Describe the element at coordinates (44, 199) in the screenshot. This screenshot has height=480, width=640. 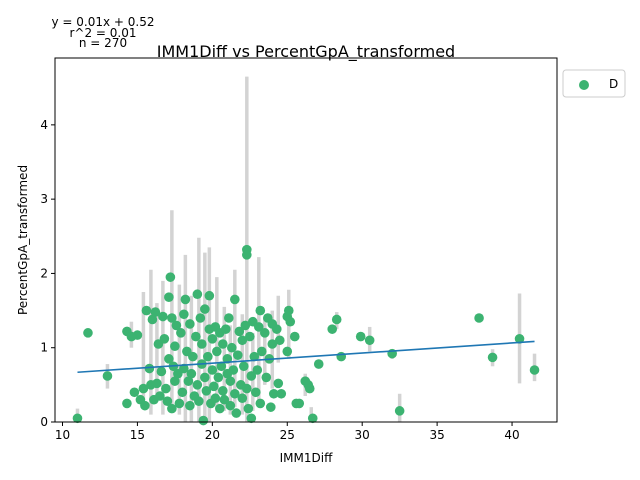
I see `y-tick-label: 3` at that location.